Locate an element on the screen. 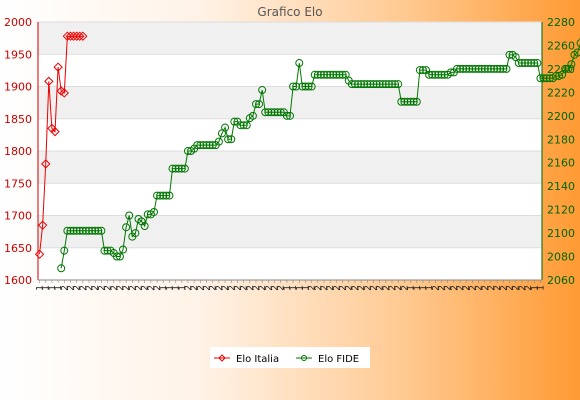  chart-title: Grafico Elo is located at coordinates (289, 12).